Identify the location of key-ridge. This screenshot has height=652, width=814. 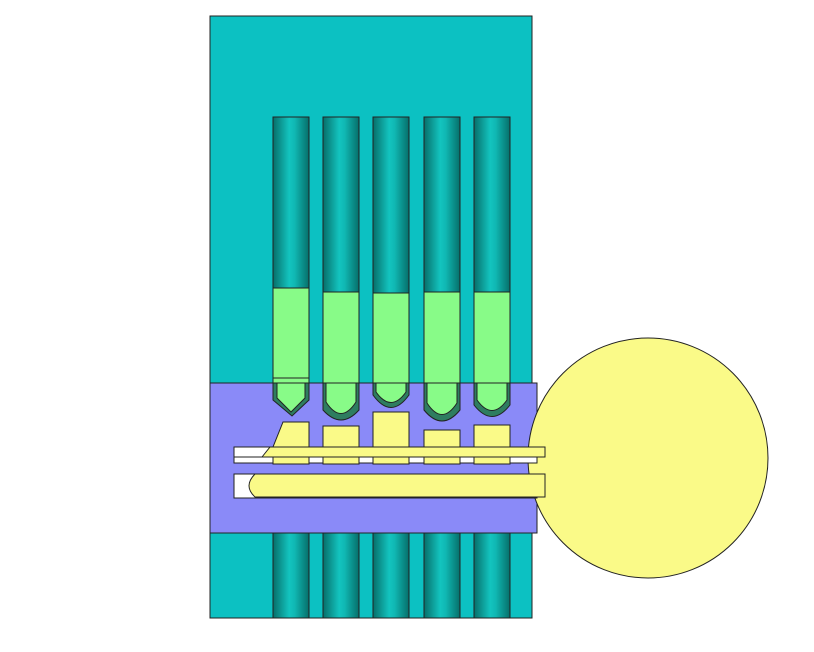
(403, 452).